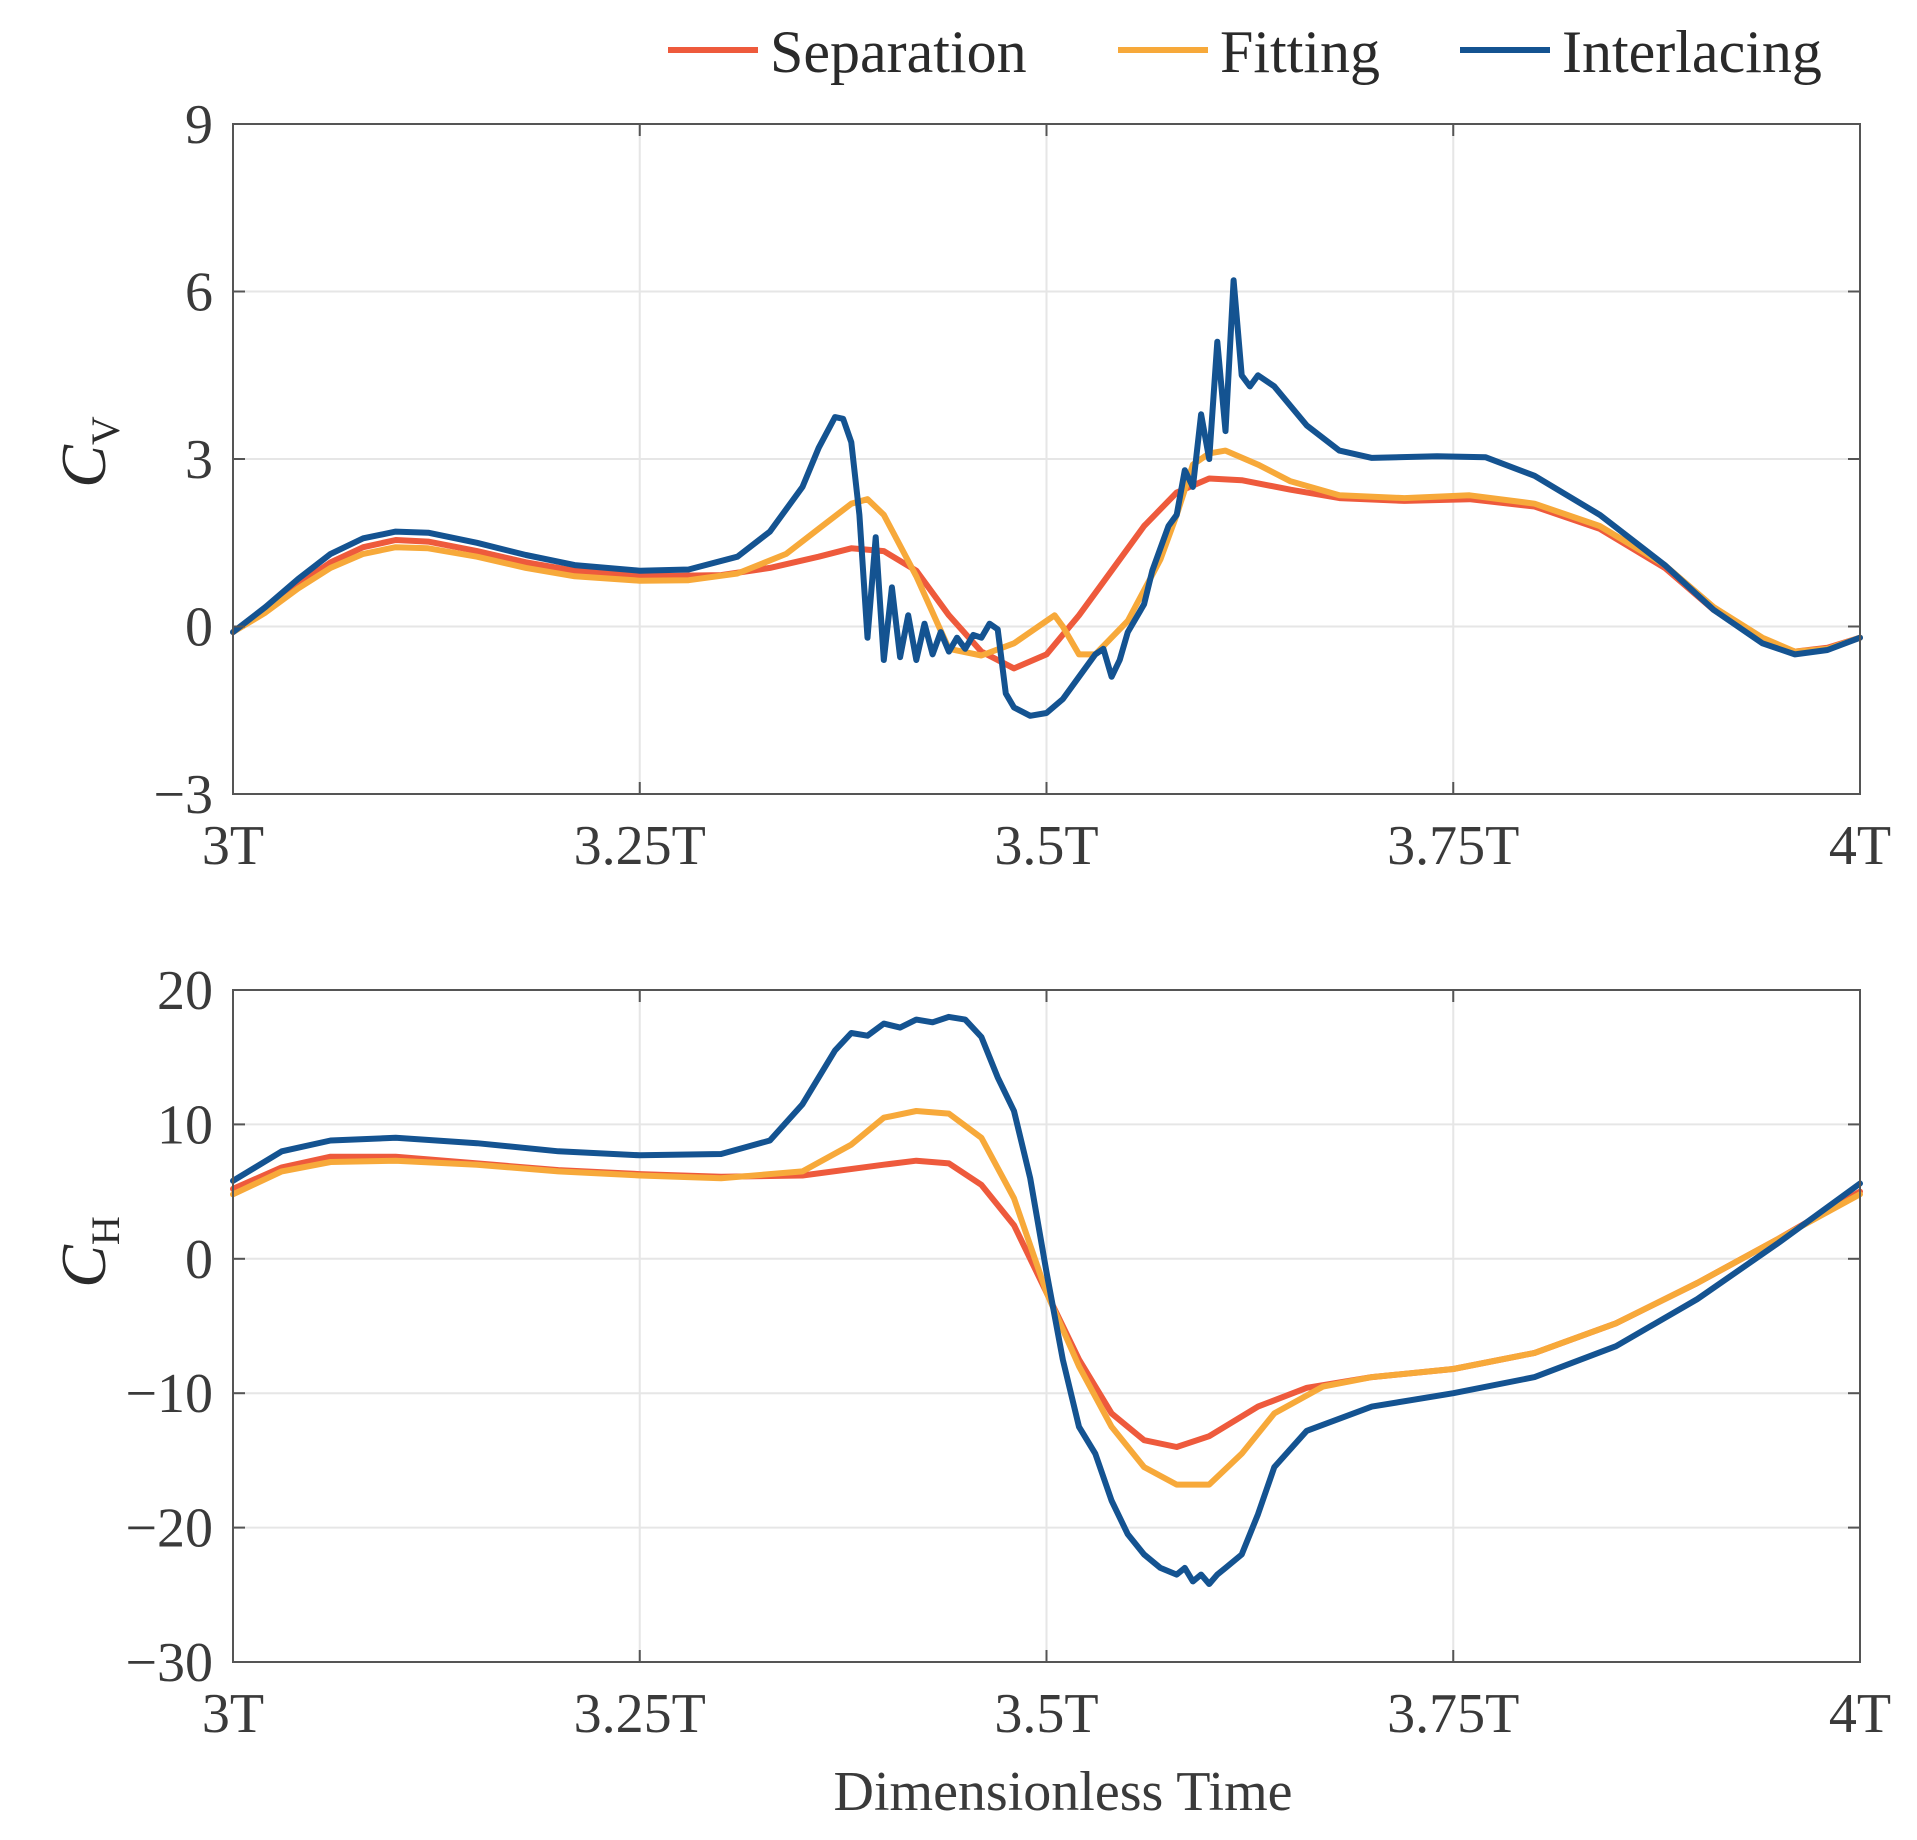 This screenshot has height=1840, width=1917. Describe the element at coordinates (1300, 52) in the screenshot. I see `legend-label-fitting: Fitting` at that location.